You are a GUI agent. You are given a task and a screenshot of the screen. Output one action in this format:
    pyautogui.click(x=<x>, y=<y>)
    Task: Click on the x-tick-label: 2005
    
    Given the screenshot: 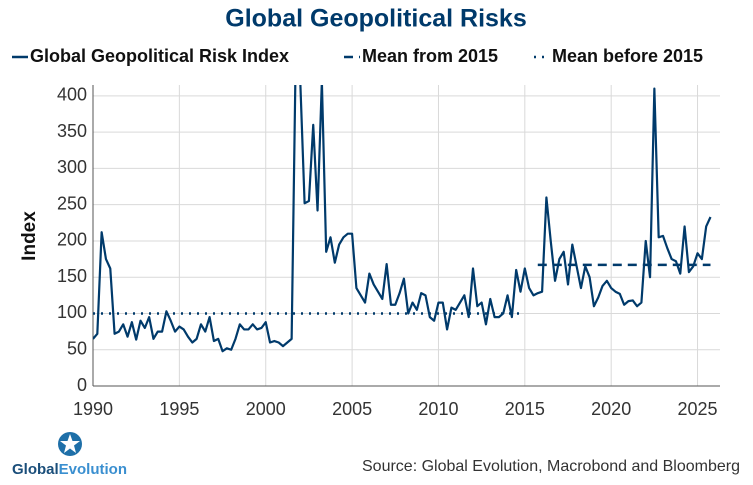 What is the action you would take?
    pyautogui.click(x=352, y=409)
    